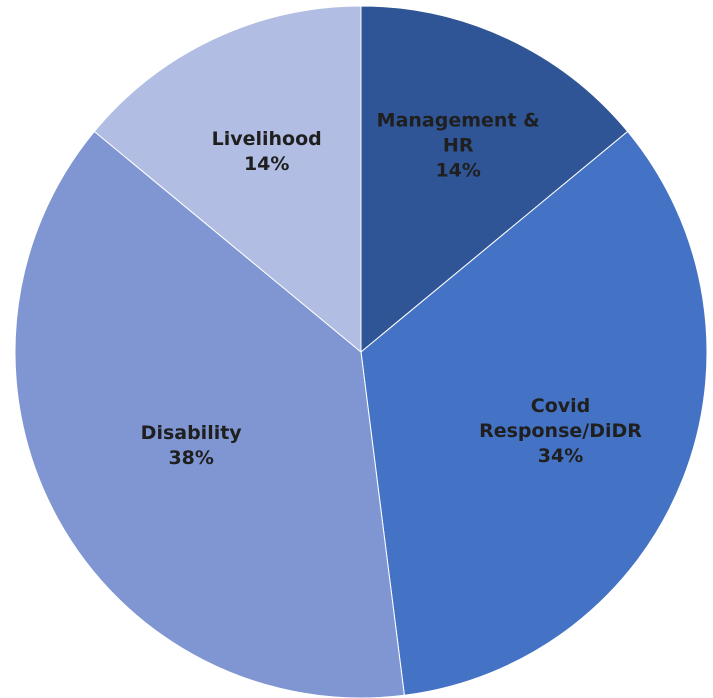 This screenshot has height=698, width=713. I want to click on slice-category-label: Covid, so click(561, 406).